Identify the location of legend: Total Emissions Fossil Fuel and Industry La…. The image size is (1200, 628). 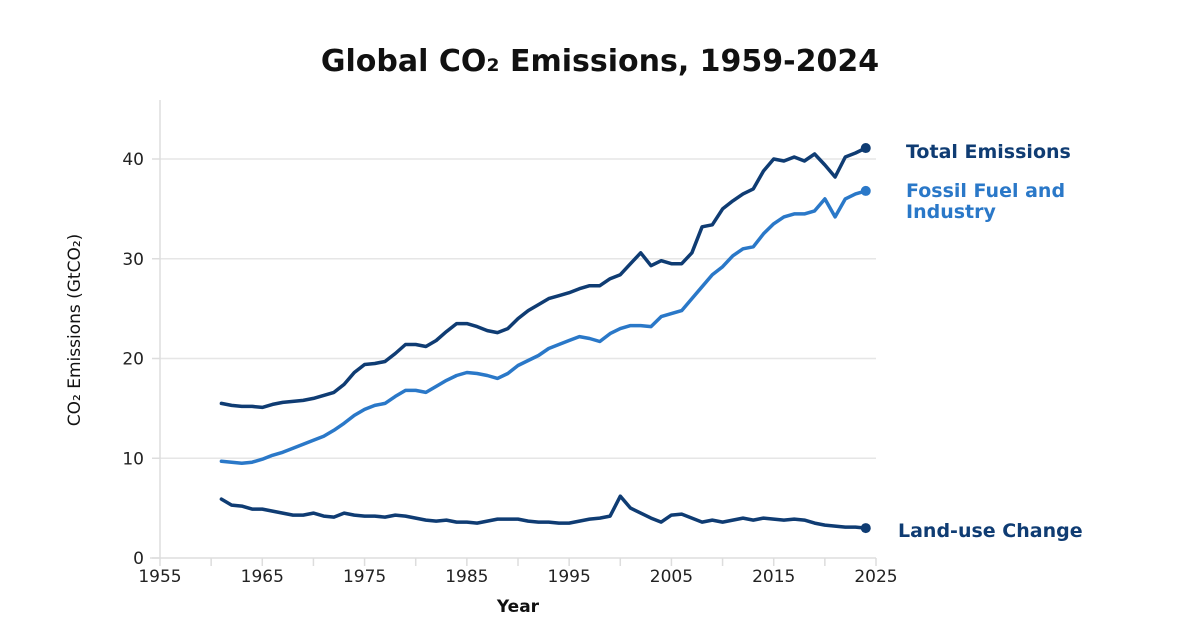
(990, 341).